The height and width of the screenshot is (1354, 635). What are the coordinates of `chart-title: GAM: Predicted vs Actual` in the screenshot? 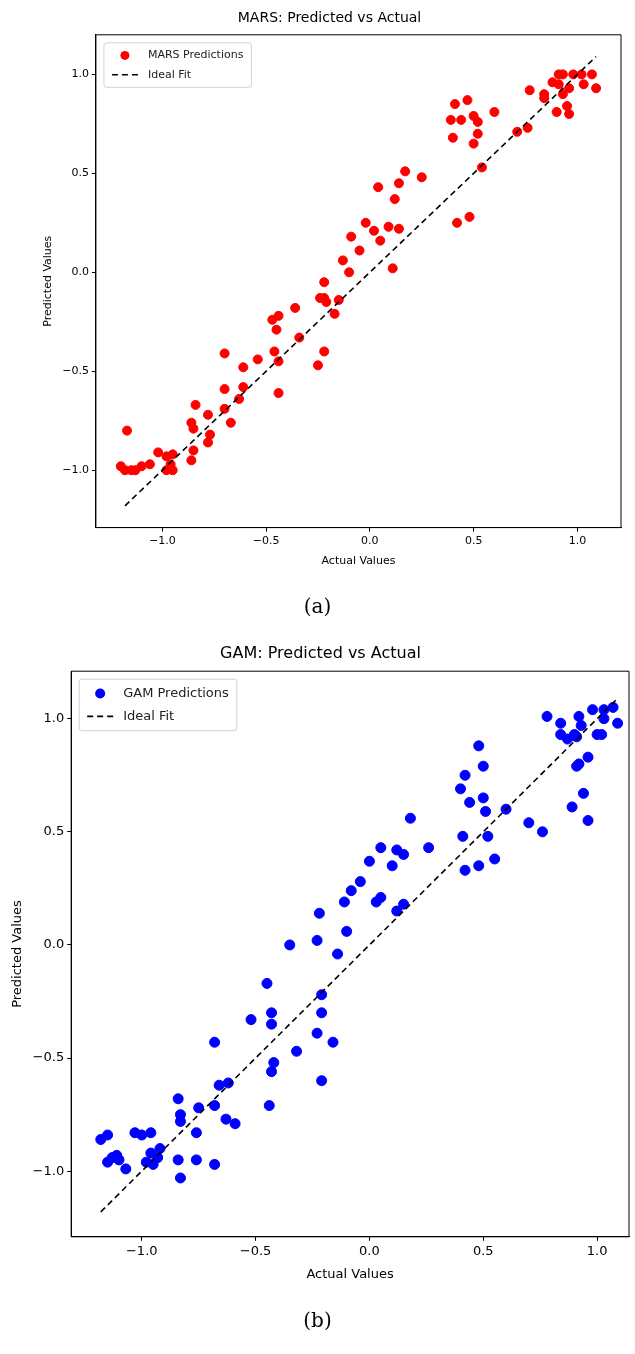 It's located at (320, 652).